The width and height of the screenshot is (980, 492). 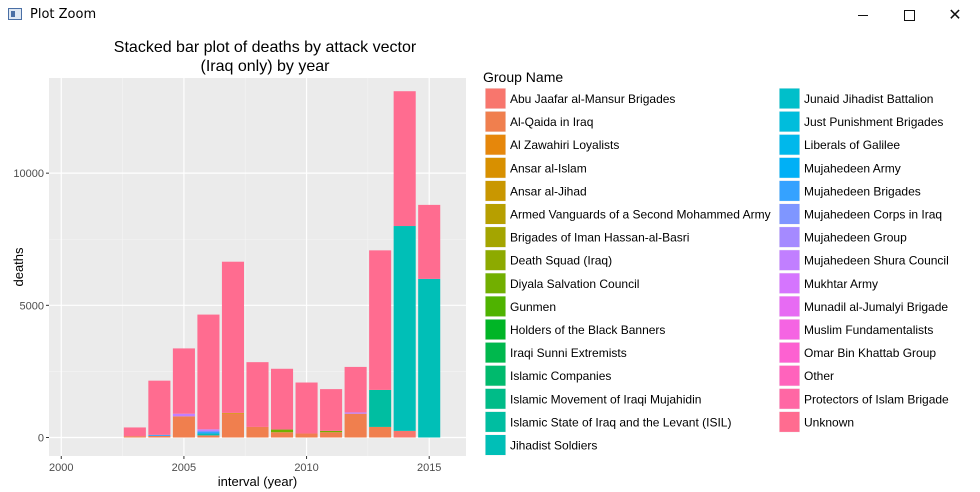 What do you see at coordinates (561, 261) in the screenshot?
I see `legend-label: Death Squad (Iraq)` at bounding box center [561, 261].